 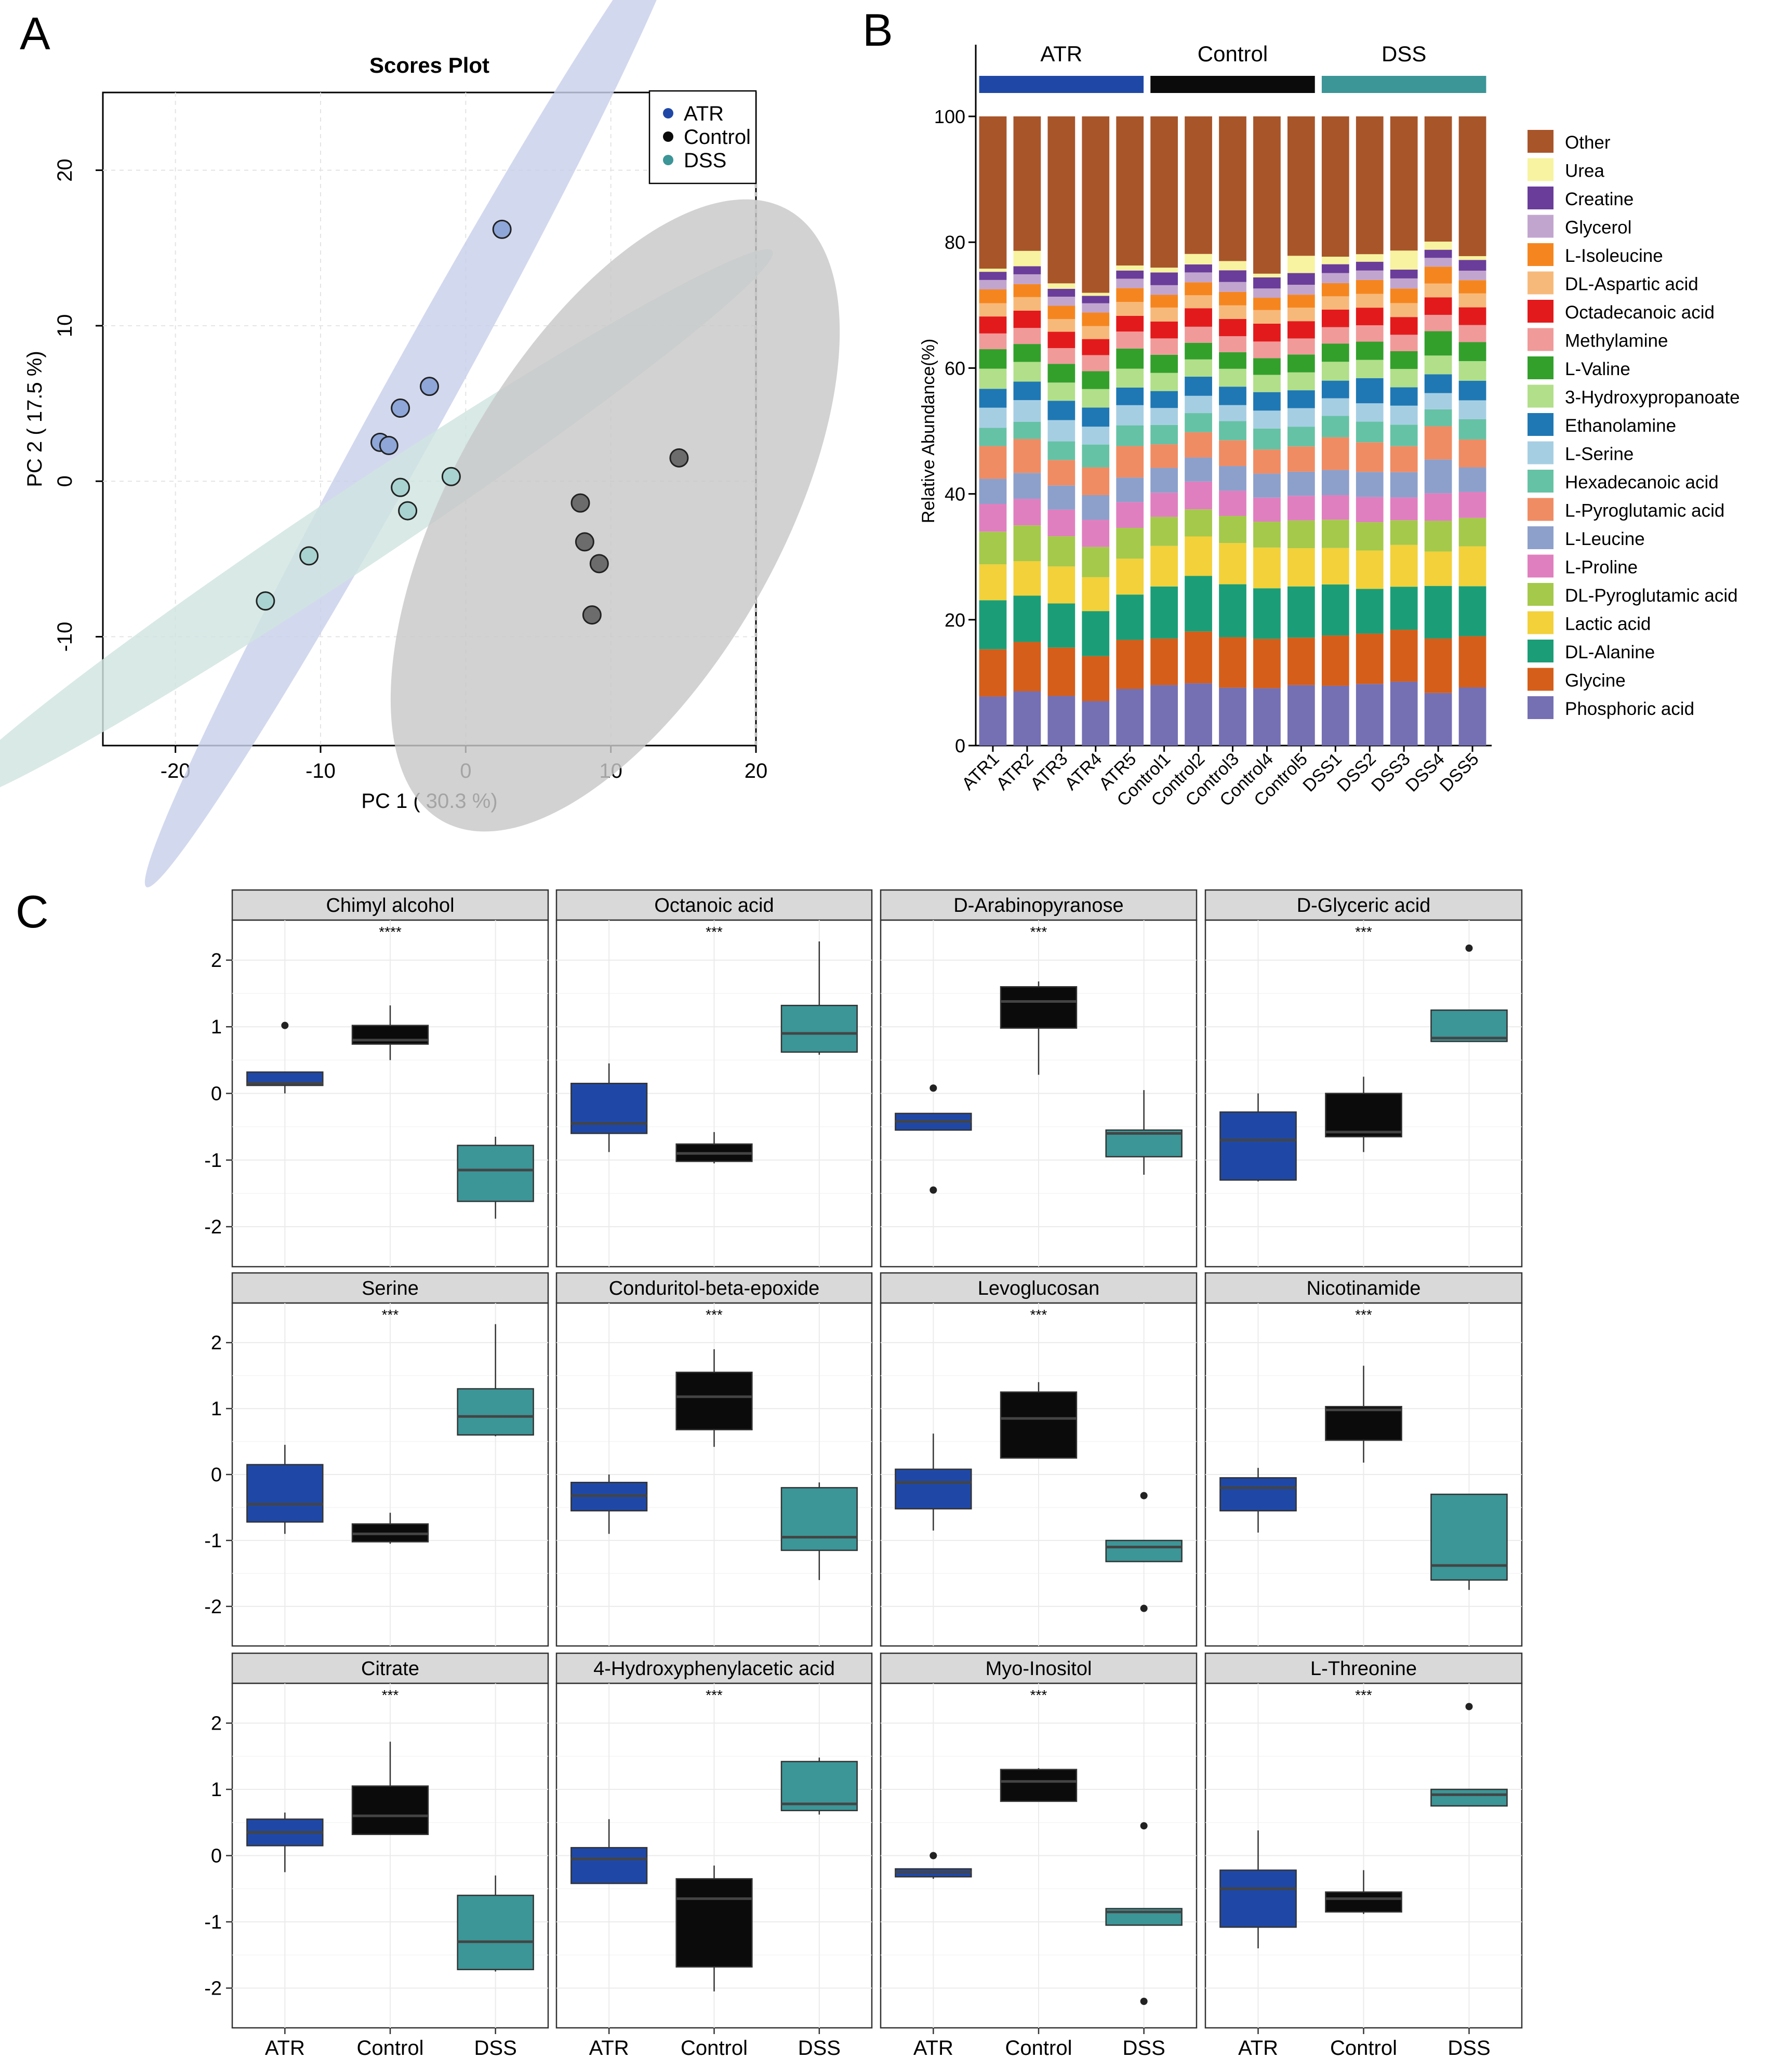 I want to click on point-dss, so click(x=408, y=511).